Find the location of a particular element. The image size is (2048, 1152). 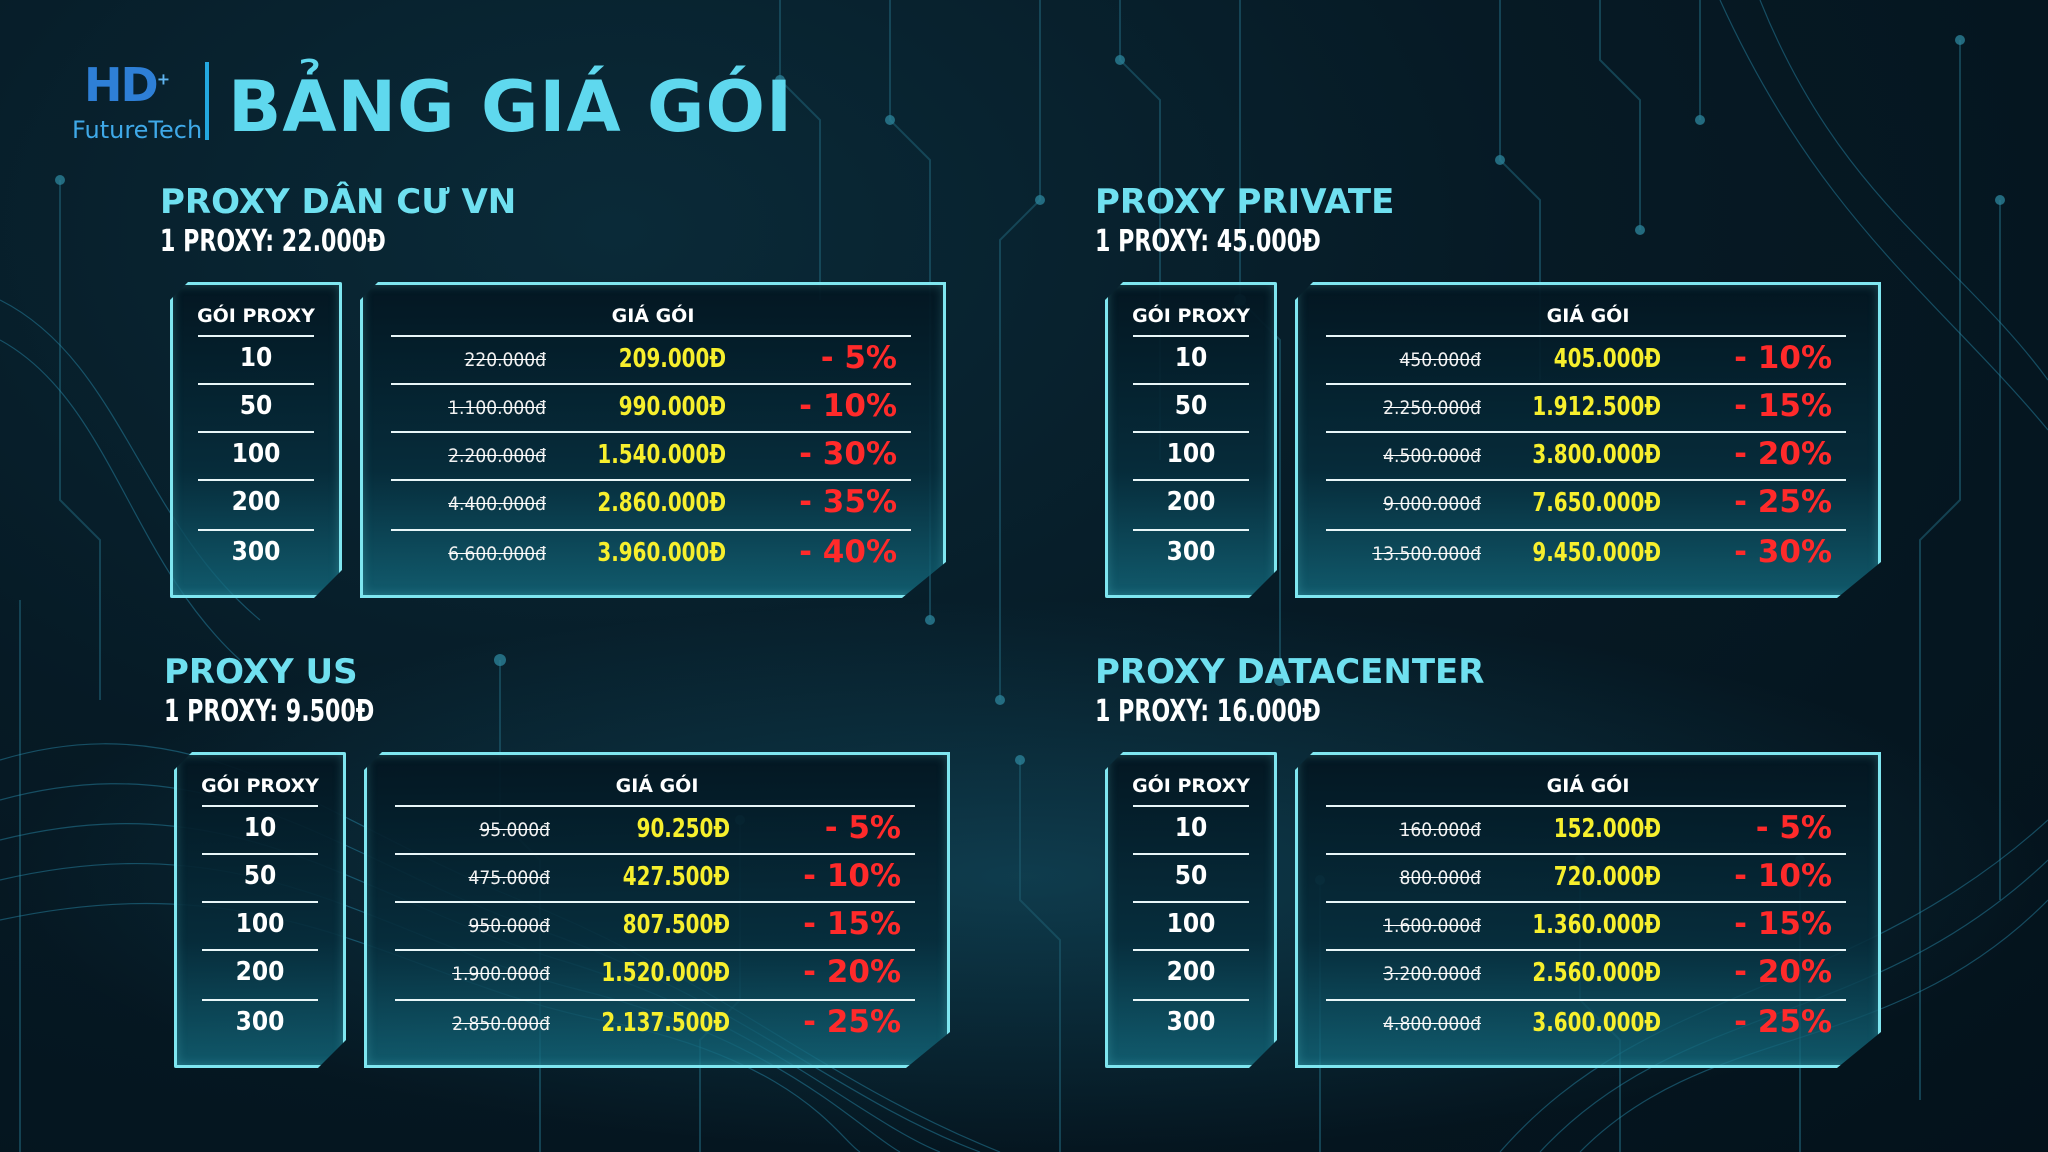

original-price: 1.600.000đ is located at coordinates (1432, 926).